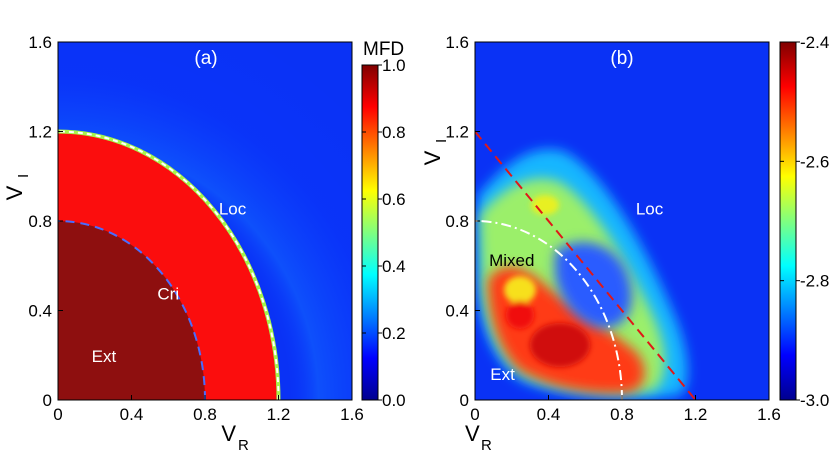  I want to click on panel-b-y-label-sub: I, so click(441, 141).